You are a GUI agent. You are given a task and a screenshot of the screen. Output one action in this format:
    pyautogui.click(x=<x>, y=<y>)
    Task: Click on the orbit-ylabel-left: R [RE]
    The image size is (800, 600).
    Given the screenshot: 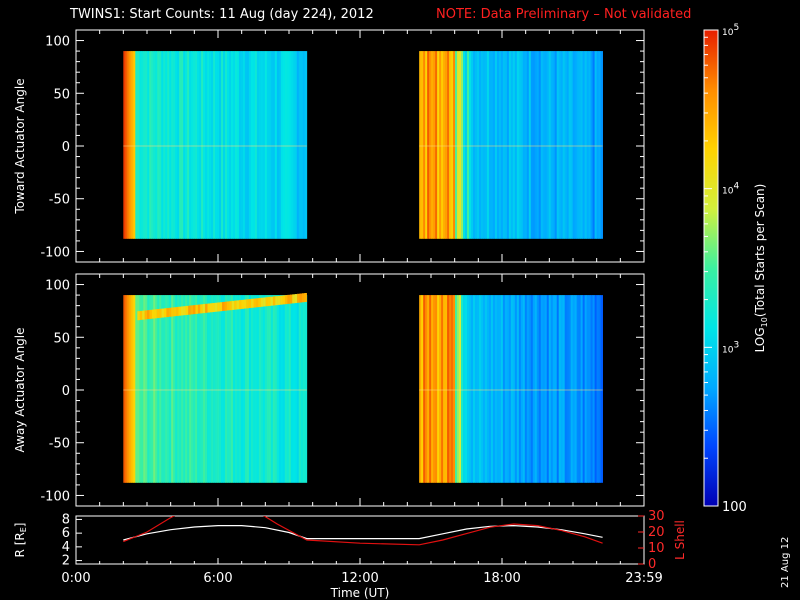 What is the action you would take?
    pyautogui.click(x=20, y=540)
    